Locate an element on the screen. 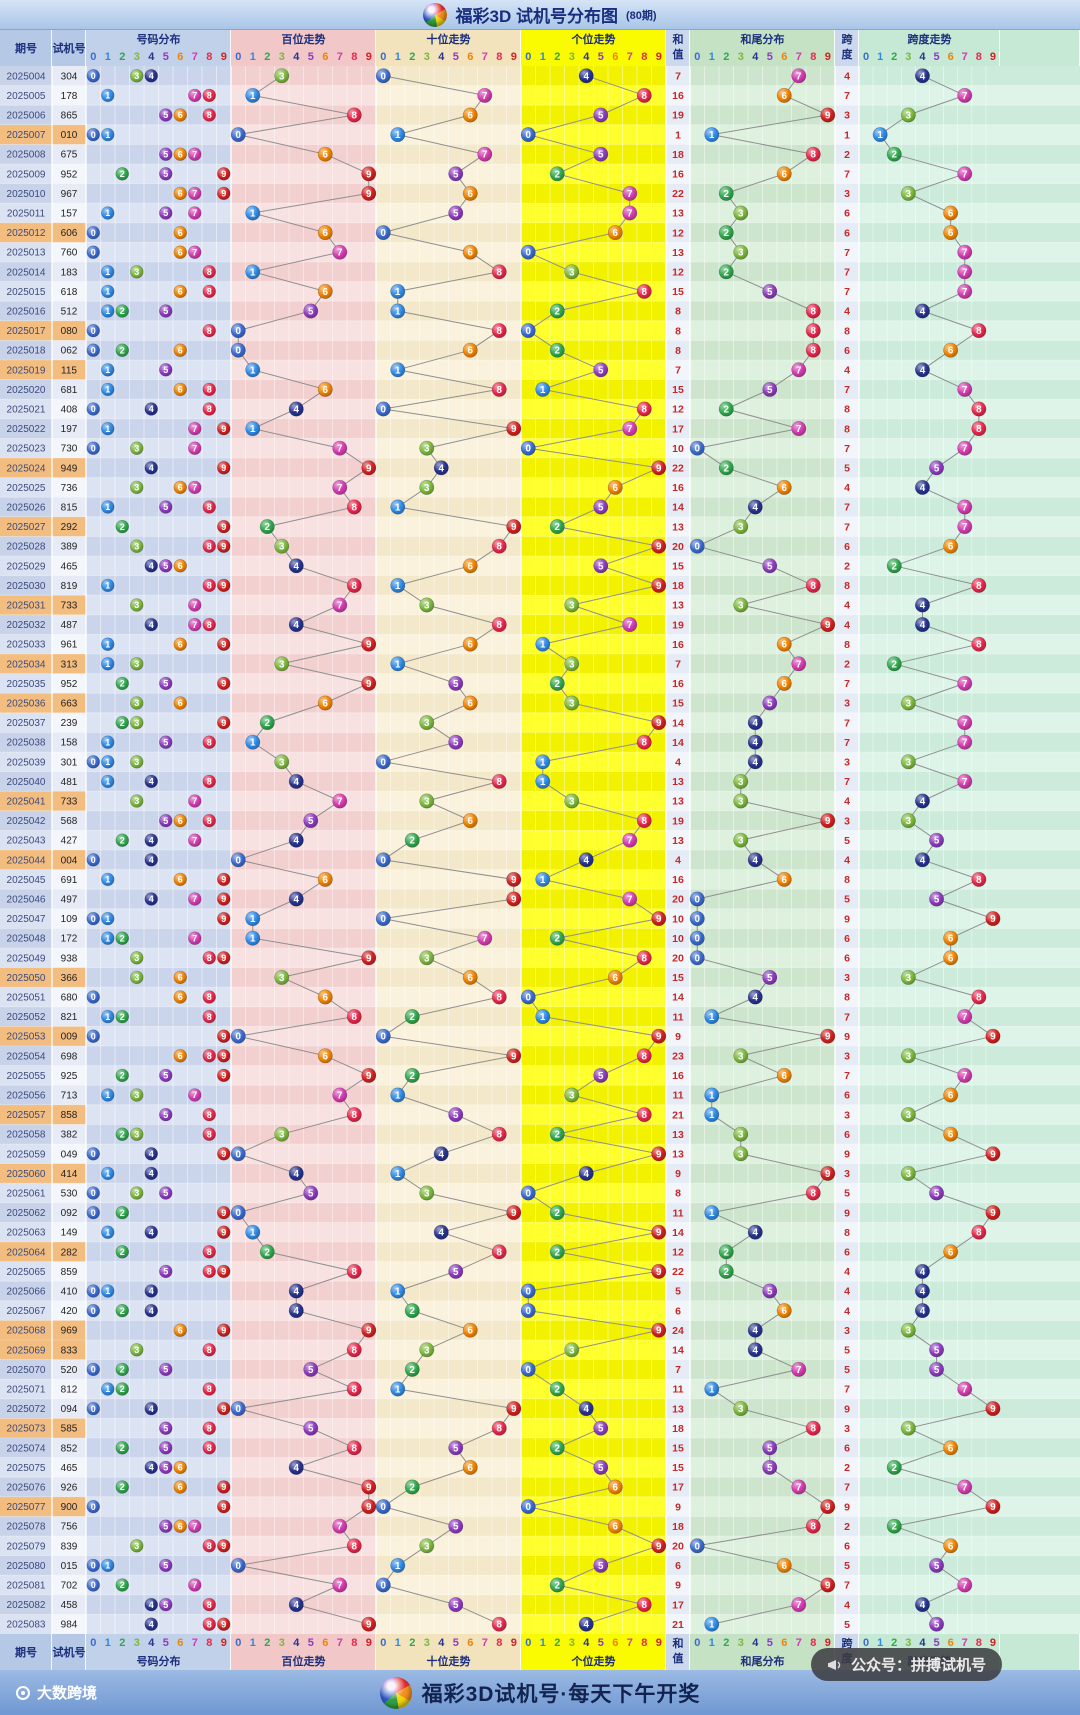  period-label: 2025034 is located at coordinates (26, 664).